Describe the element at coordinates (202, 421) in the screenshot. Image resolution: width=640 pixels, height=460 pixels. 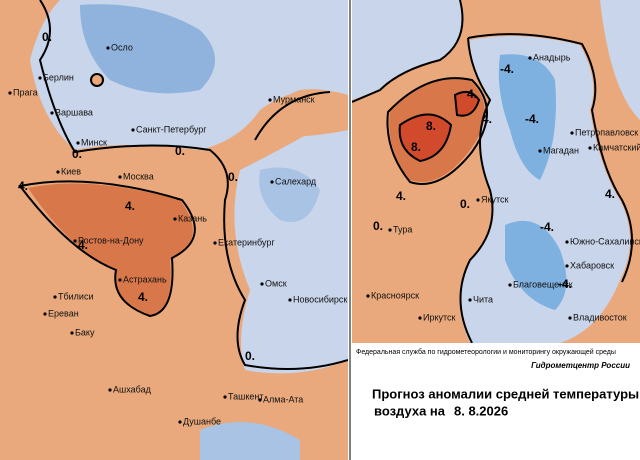
I see `city-label: Душанбе` at that location.